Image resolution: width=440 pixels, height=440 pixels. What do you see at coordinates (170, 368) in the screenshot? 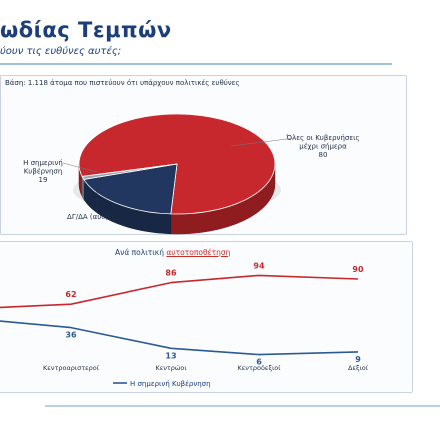
I see `x-tick-label-2: Κεντρώοι` at bounding box center [170, 368].